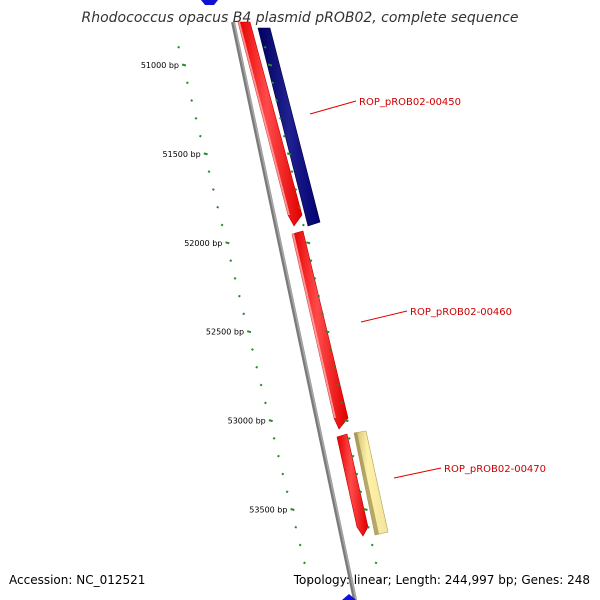 The image size is (600, 600). I want to click on tick-label: 52500 bp, so click(225, 332).